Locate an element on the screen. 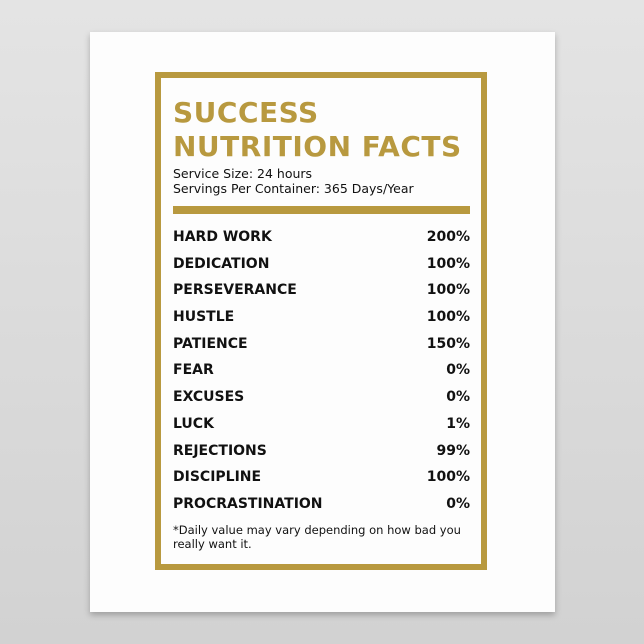 The image size is (644, 644). fact-row: LUCK 1% is located at coordinates (321, 426).